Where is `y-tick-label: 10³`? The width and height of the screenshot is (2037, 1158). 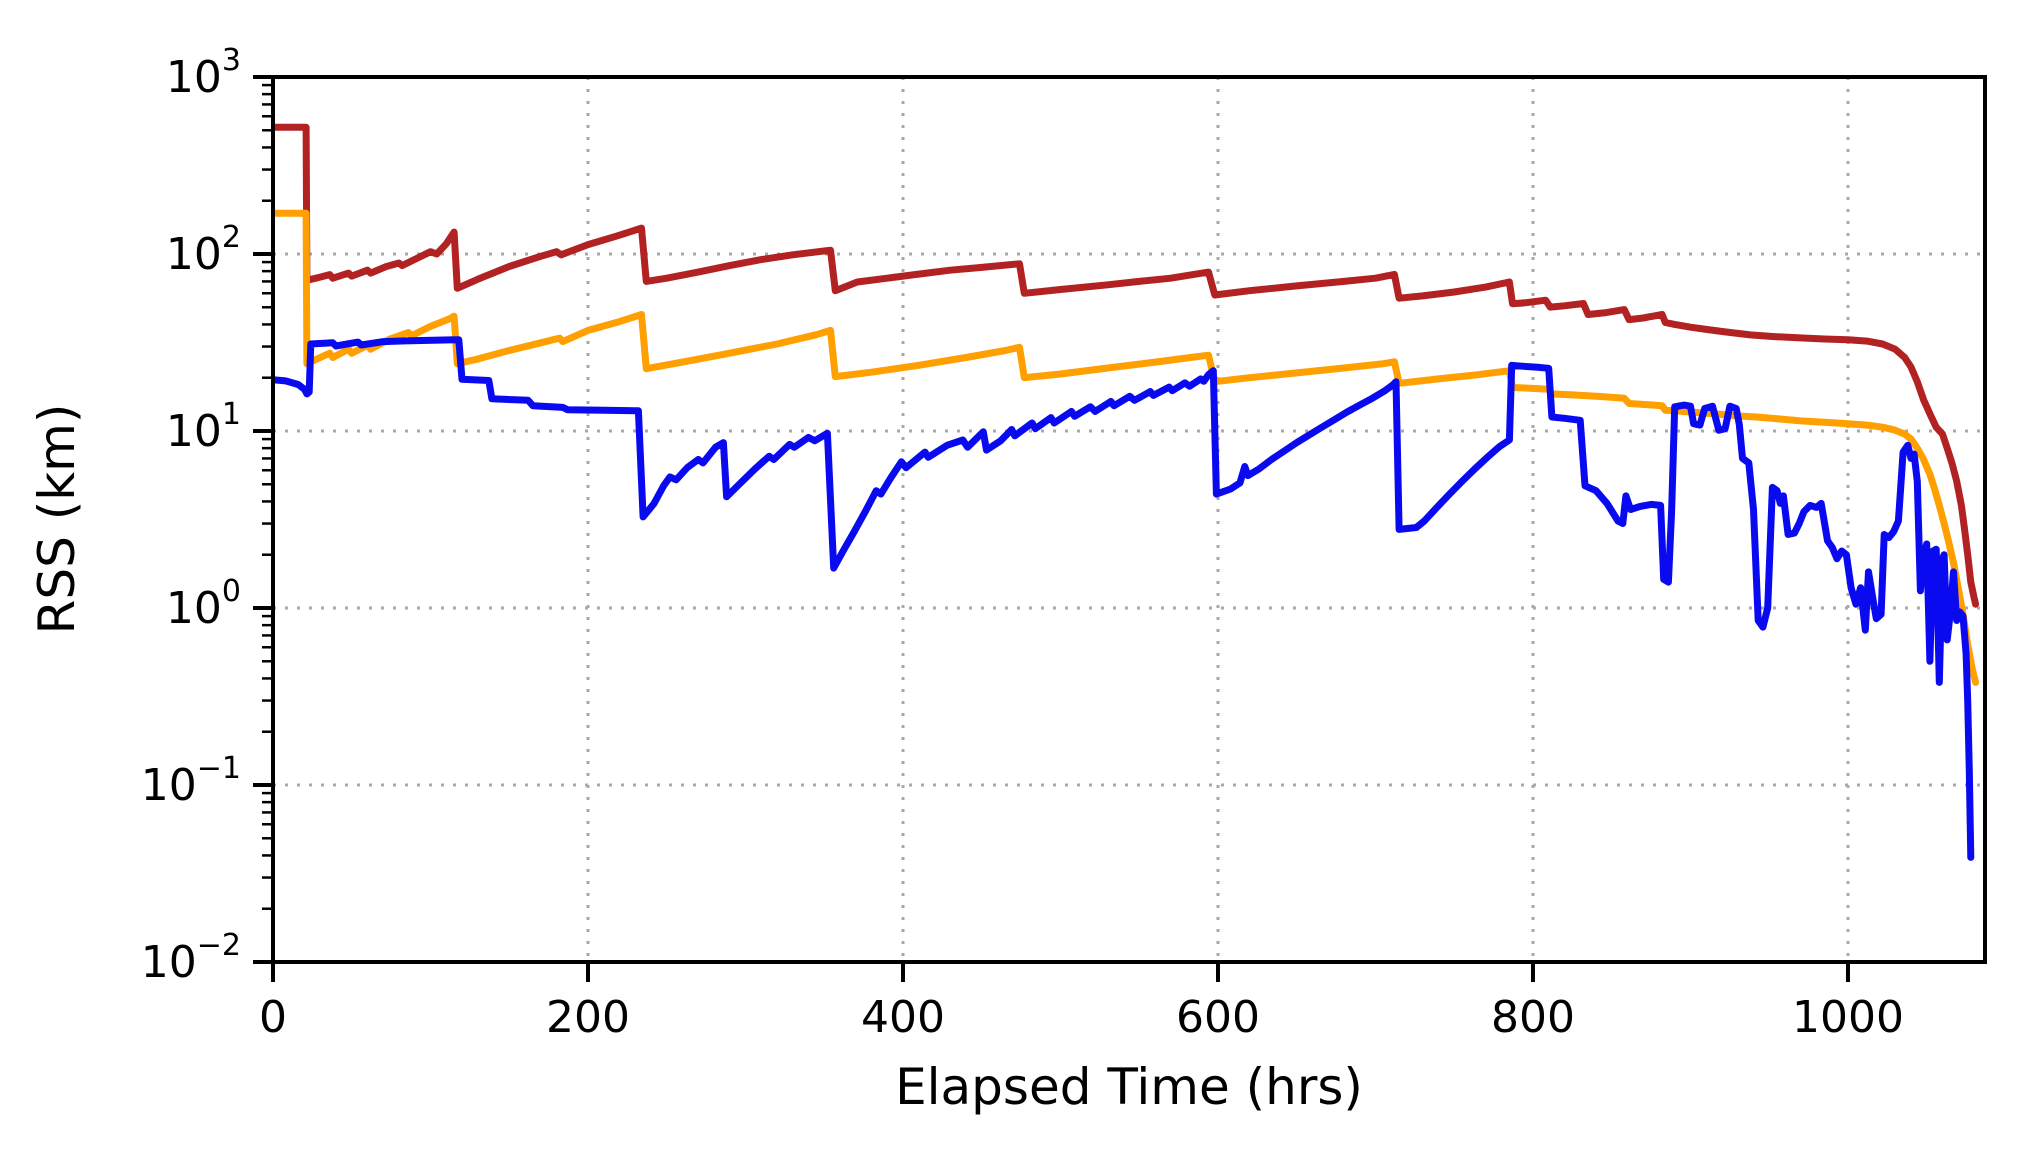 y-tick-label: 10³ is located at coordinates (203, 73).